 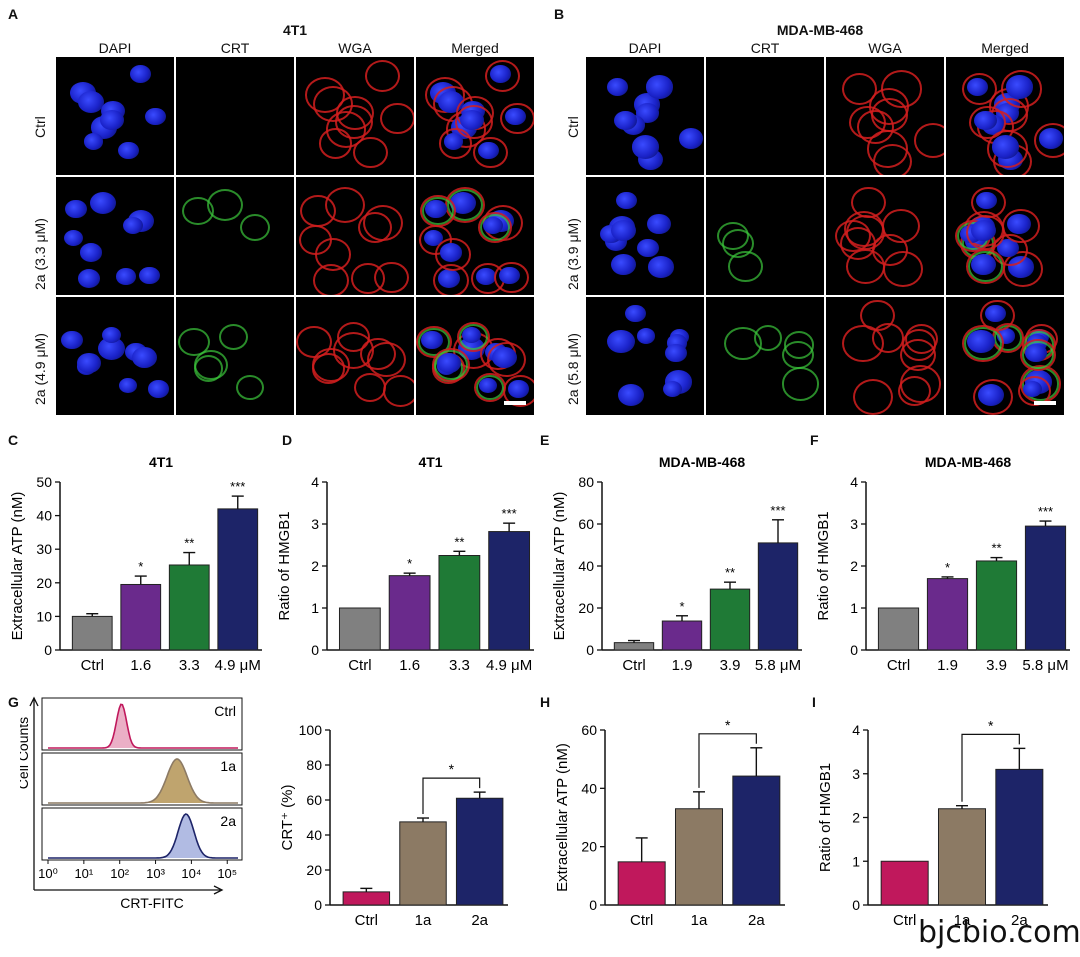 What do you see at coordinates (40, 127) in the screenshot?
I see `panel-a-row-ctrl: Ctrl` at bounding box center [40, 127].